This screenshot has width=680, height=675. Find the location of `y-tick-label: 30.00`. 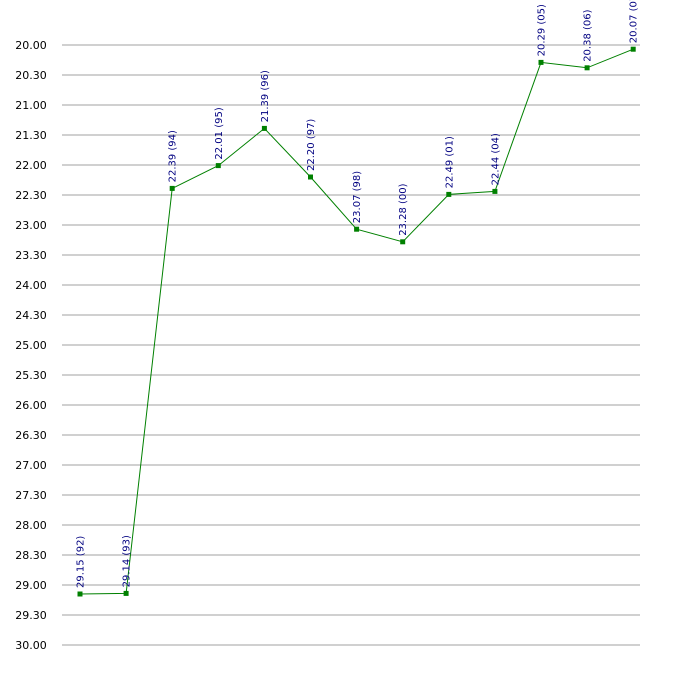

y-tick-label: 30.00 is located at coordinates (31, 645).